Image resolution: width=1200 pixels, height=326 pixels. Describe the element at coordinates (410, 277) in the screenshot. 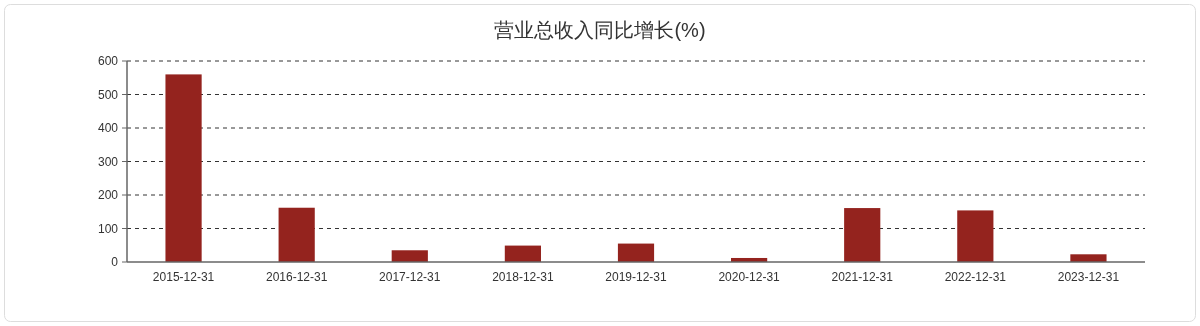

I see `x-tick-label: 2017-12-31` at that location.